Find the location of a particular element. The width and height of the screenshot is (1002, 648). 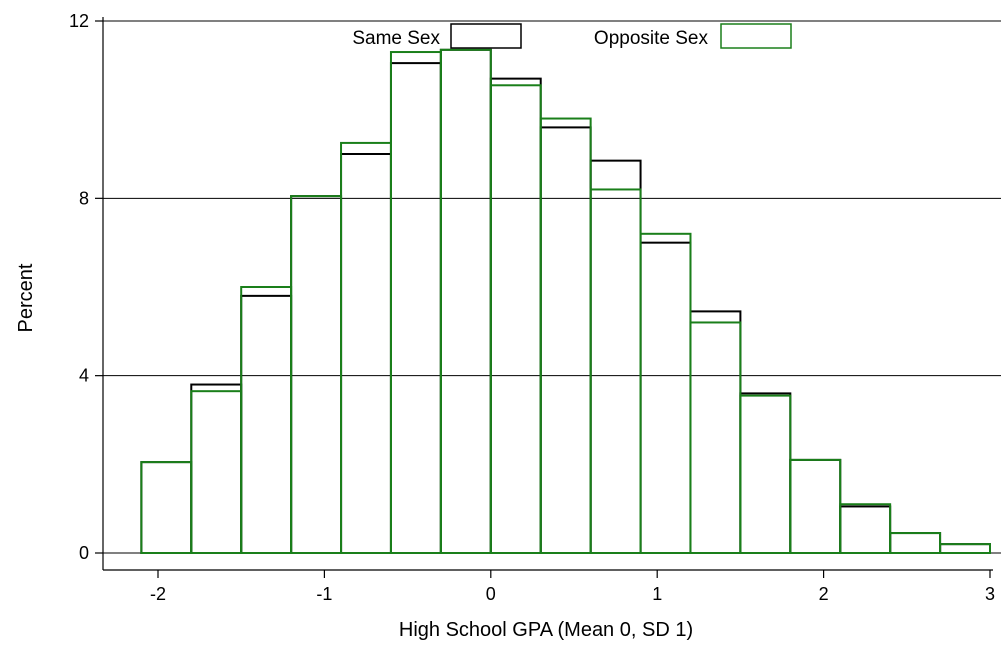

legend-label-same-sex: Same Sex is located at coordinates (396, 38).